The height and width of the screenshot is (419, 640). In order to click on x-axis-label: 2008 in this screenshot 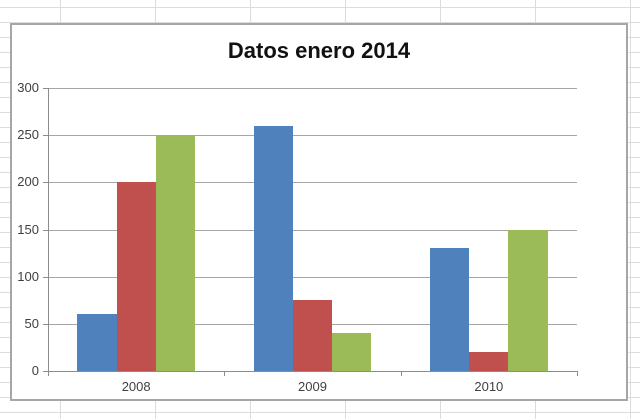, I will do `click(136, 386)`.